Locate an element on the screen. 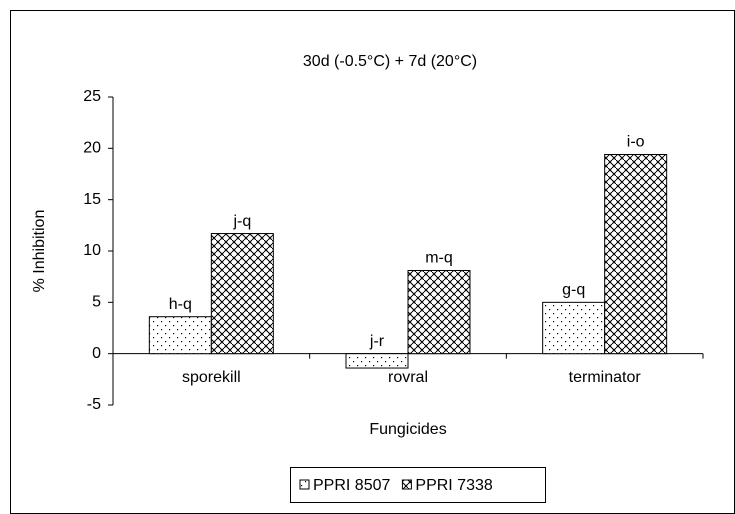  bar-annotation: i-o is located at coordinates (636, 142).